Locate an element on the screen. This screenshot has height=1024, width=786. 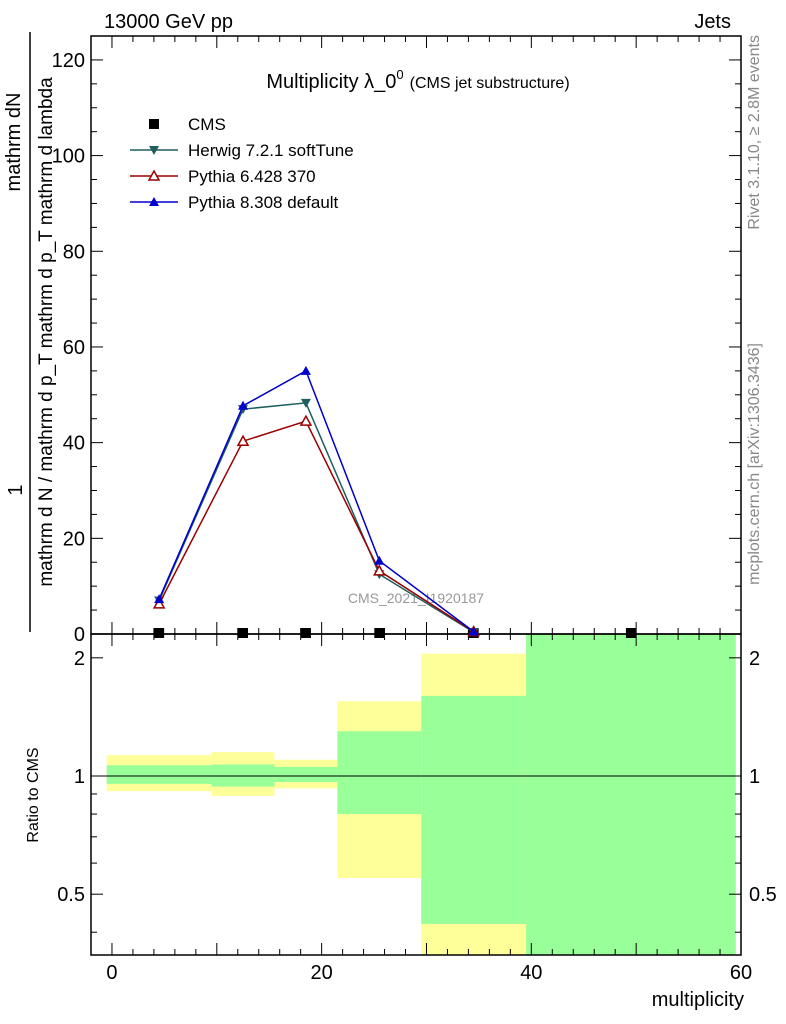
x-tick-label: 0 is located at coordinates (111, 973).